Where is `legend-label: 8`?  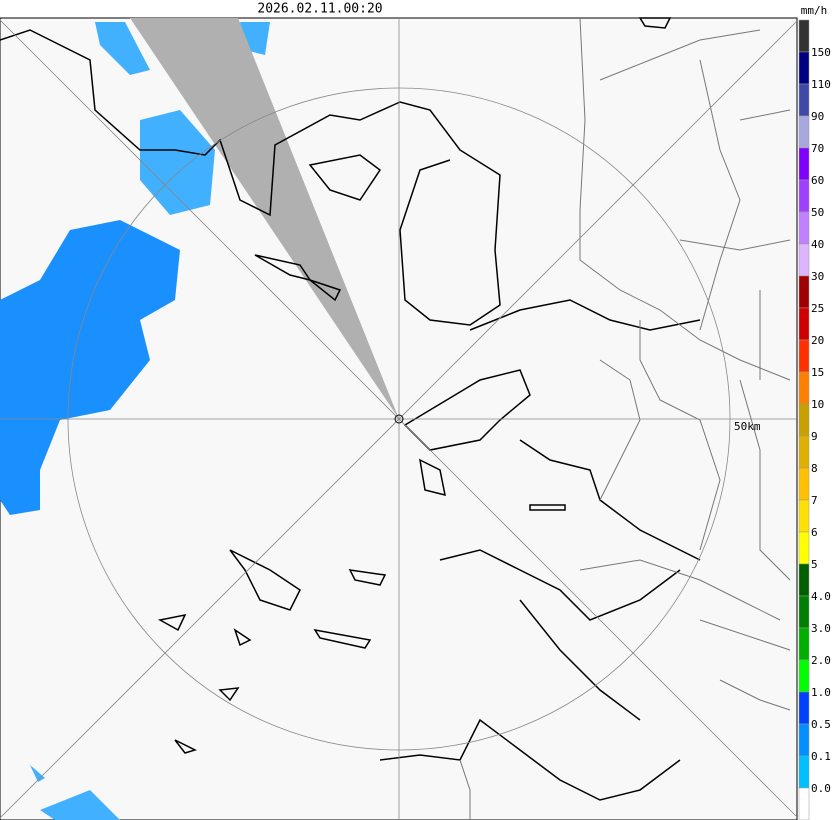
legend-label: 8 is located at coordinates (814, 468).